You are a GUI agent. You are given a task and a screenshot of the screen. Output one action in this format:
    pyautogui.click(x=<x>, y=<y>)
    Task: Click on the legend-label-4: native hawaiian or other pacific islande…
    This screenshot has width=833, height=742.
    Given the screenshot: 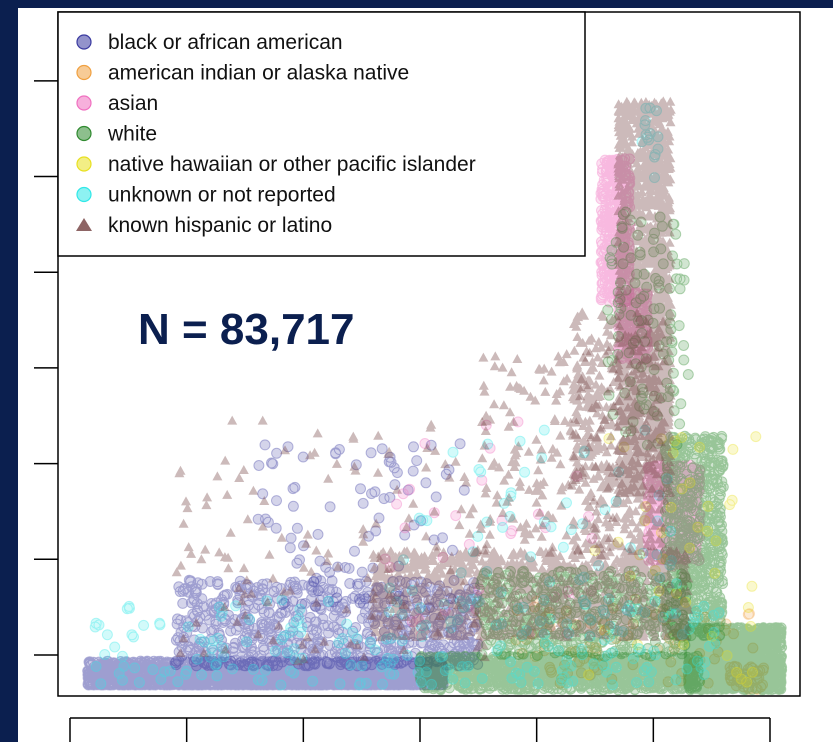 What is the action you would take?
    pyautogui.click(x=292, y=164)
    